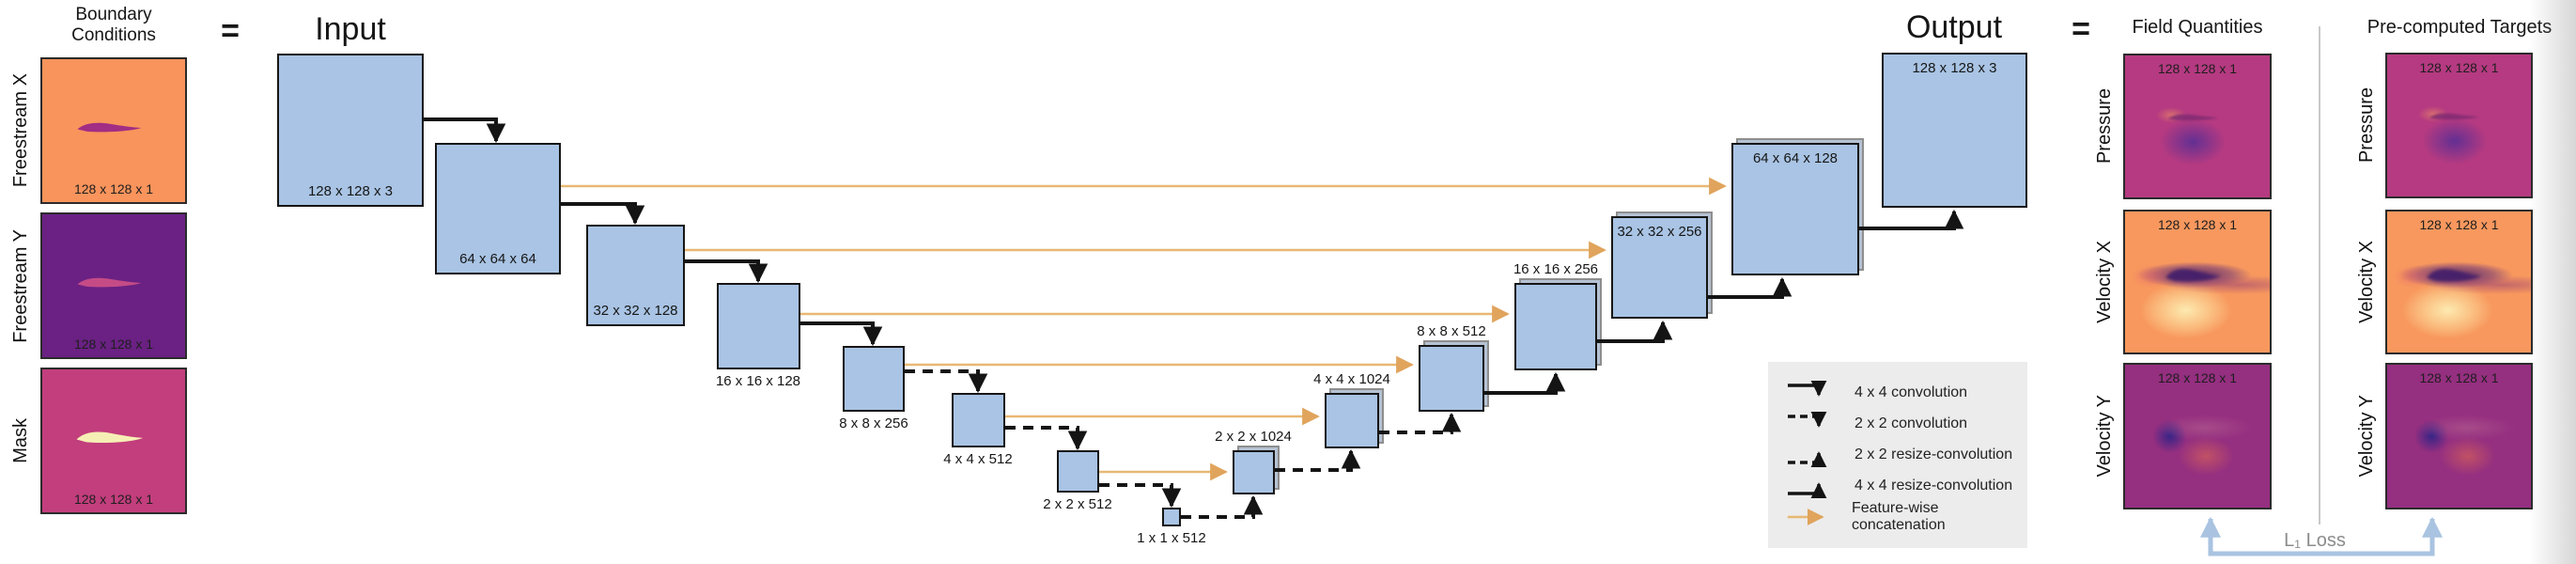  What do you see at coordinates (874, 379) in the screenshot?
I see `unet-block-8x8x256` at bounding box center [874, 379].